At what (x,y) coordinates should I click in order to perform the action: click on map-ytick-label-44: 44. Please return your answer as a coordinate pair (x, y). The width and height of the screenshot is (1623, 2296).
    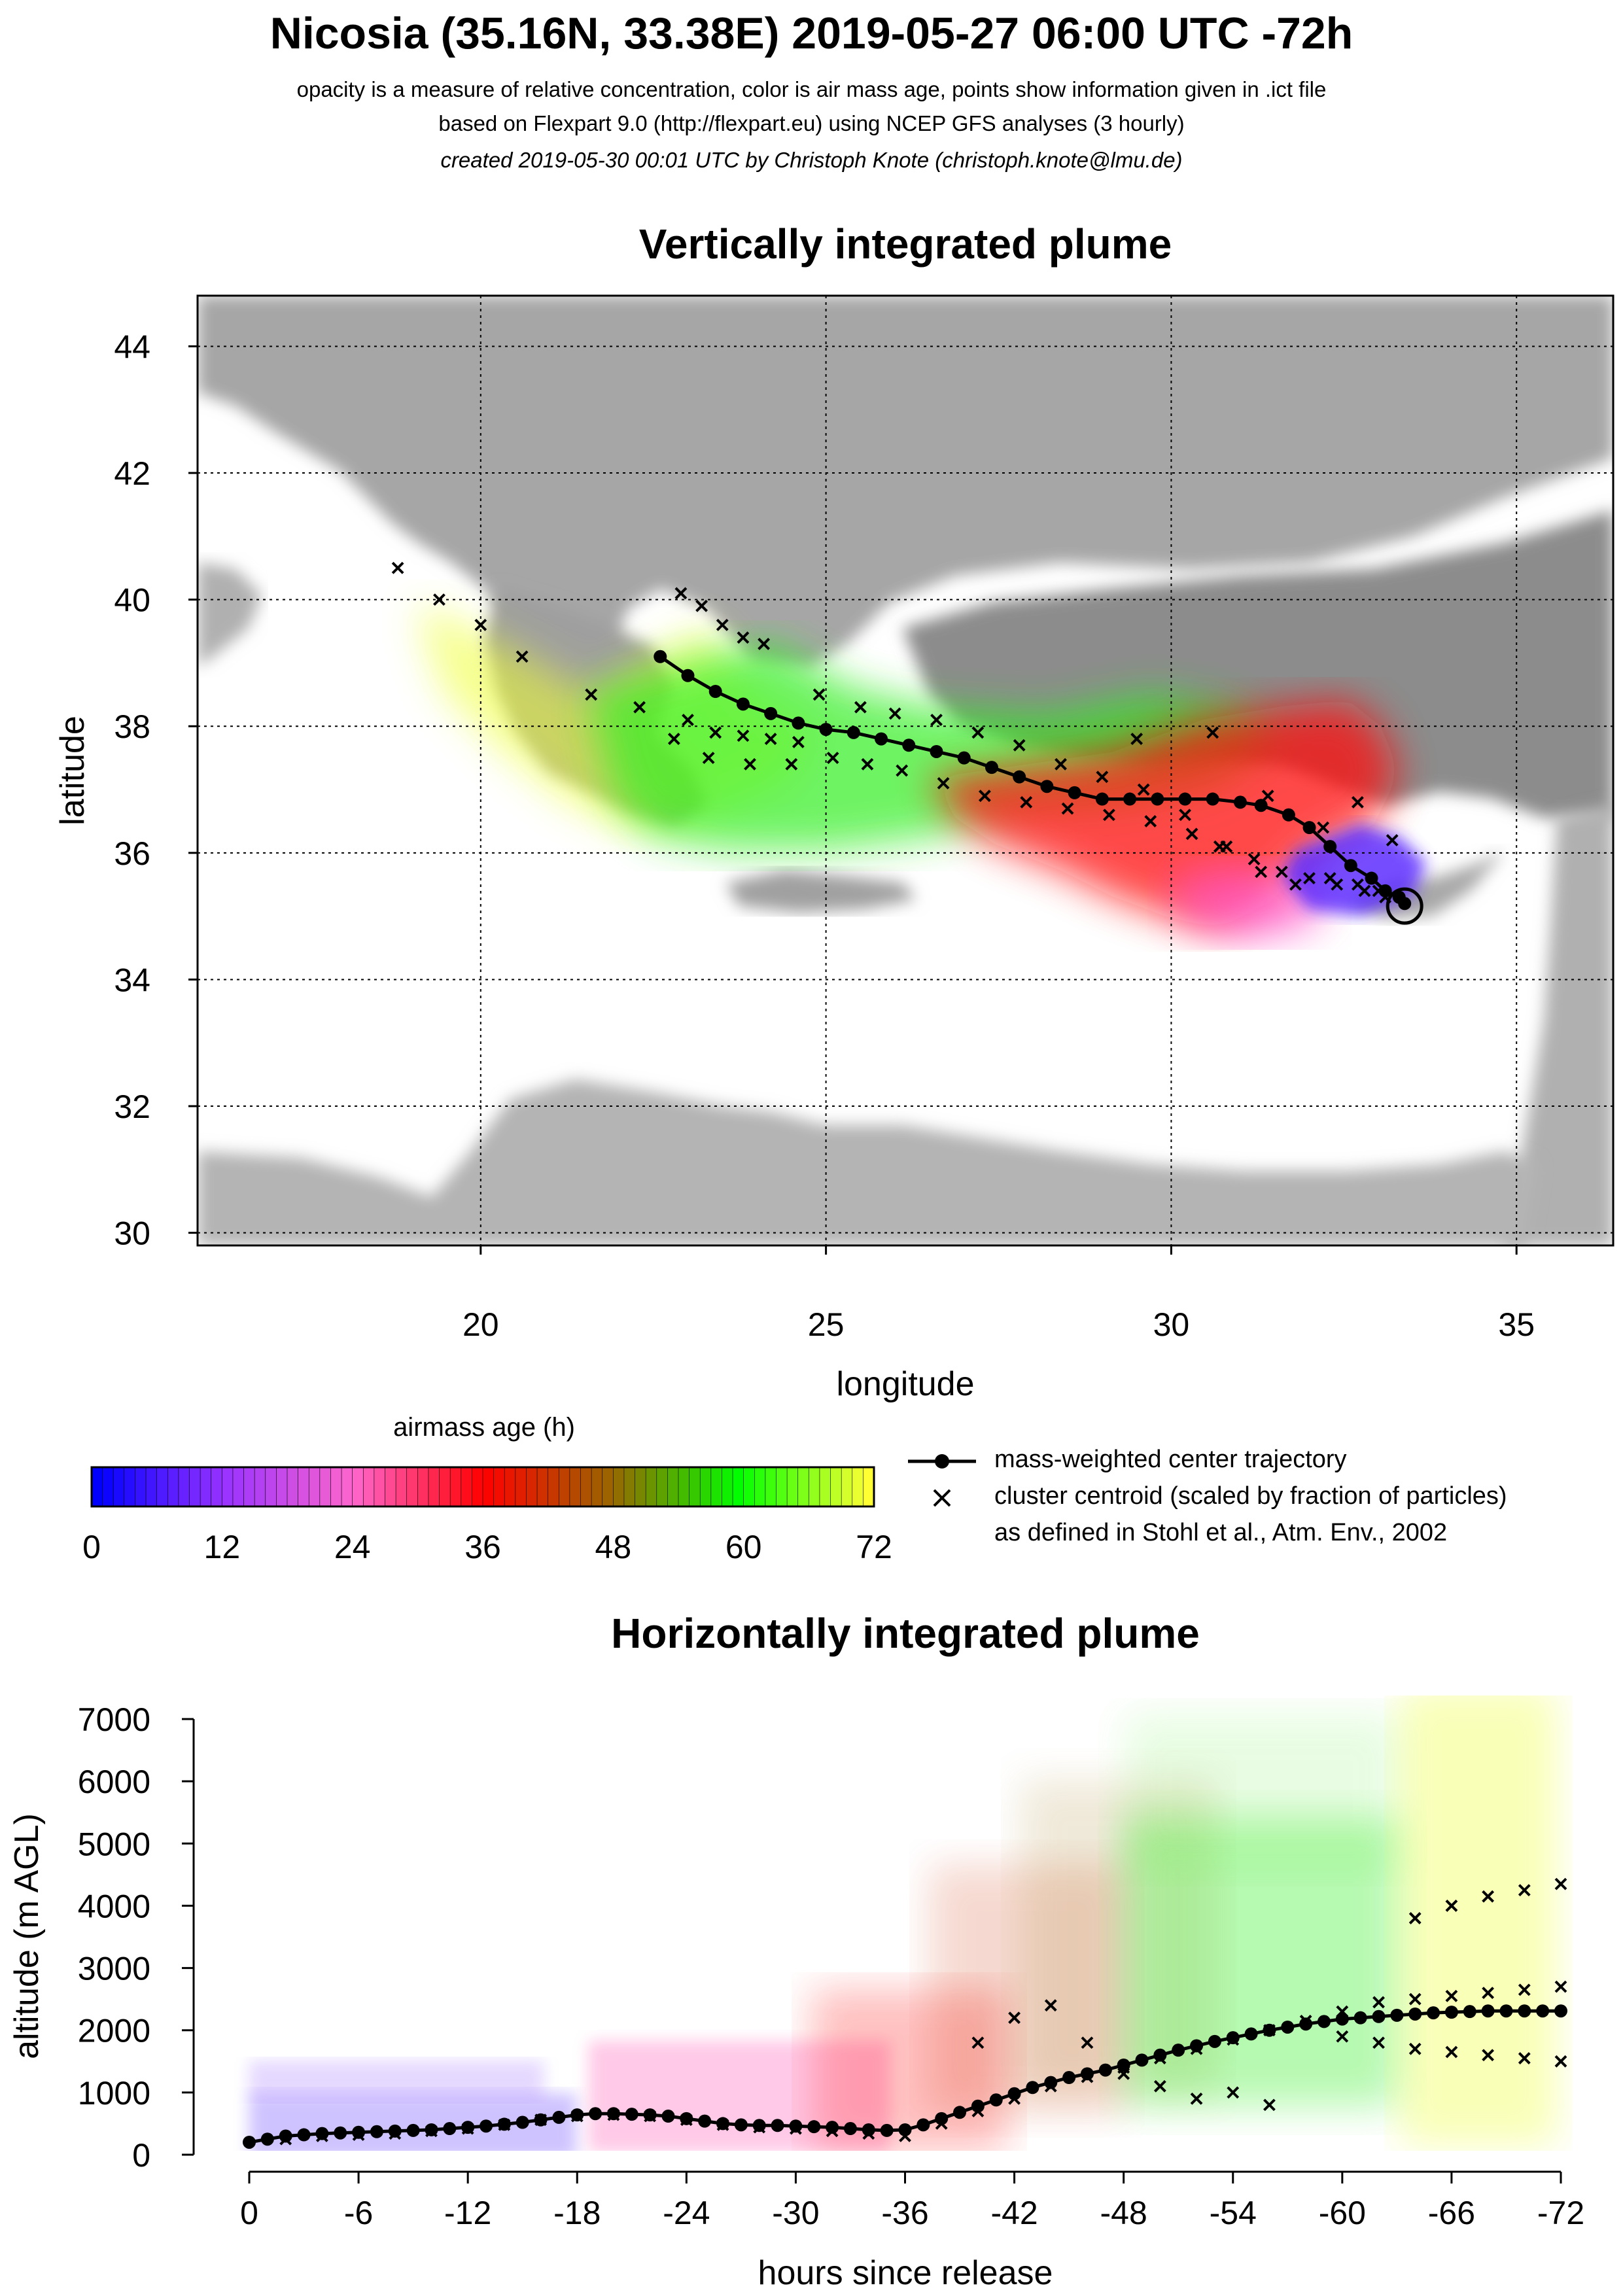
    Looking at the image, I should click on (132, 346).